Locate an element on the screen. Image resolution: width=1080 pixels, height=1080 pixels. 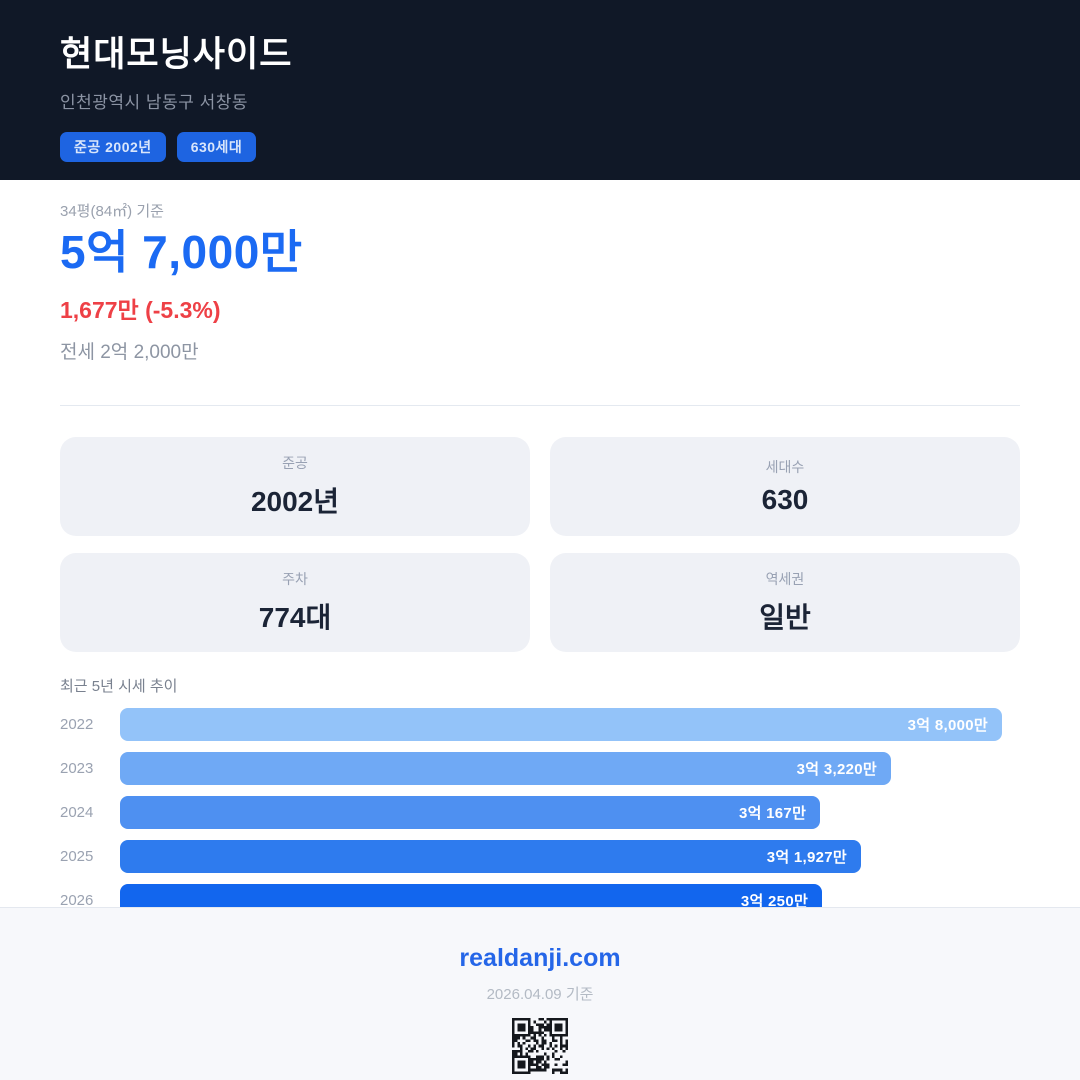
info-card: 세대수 630 is located at coordinates (785, 487).